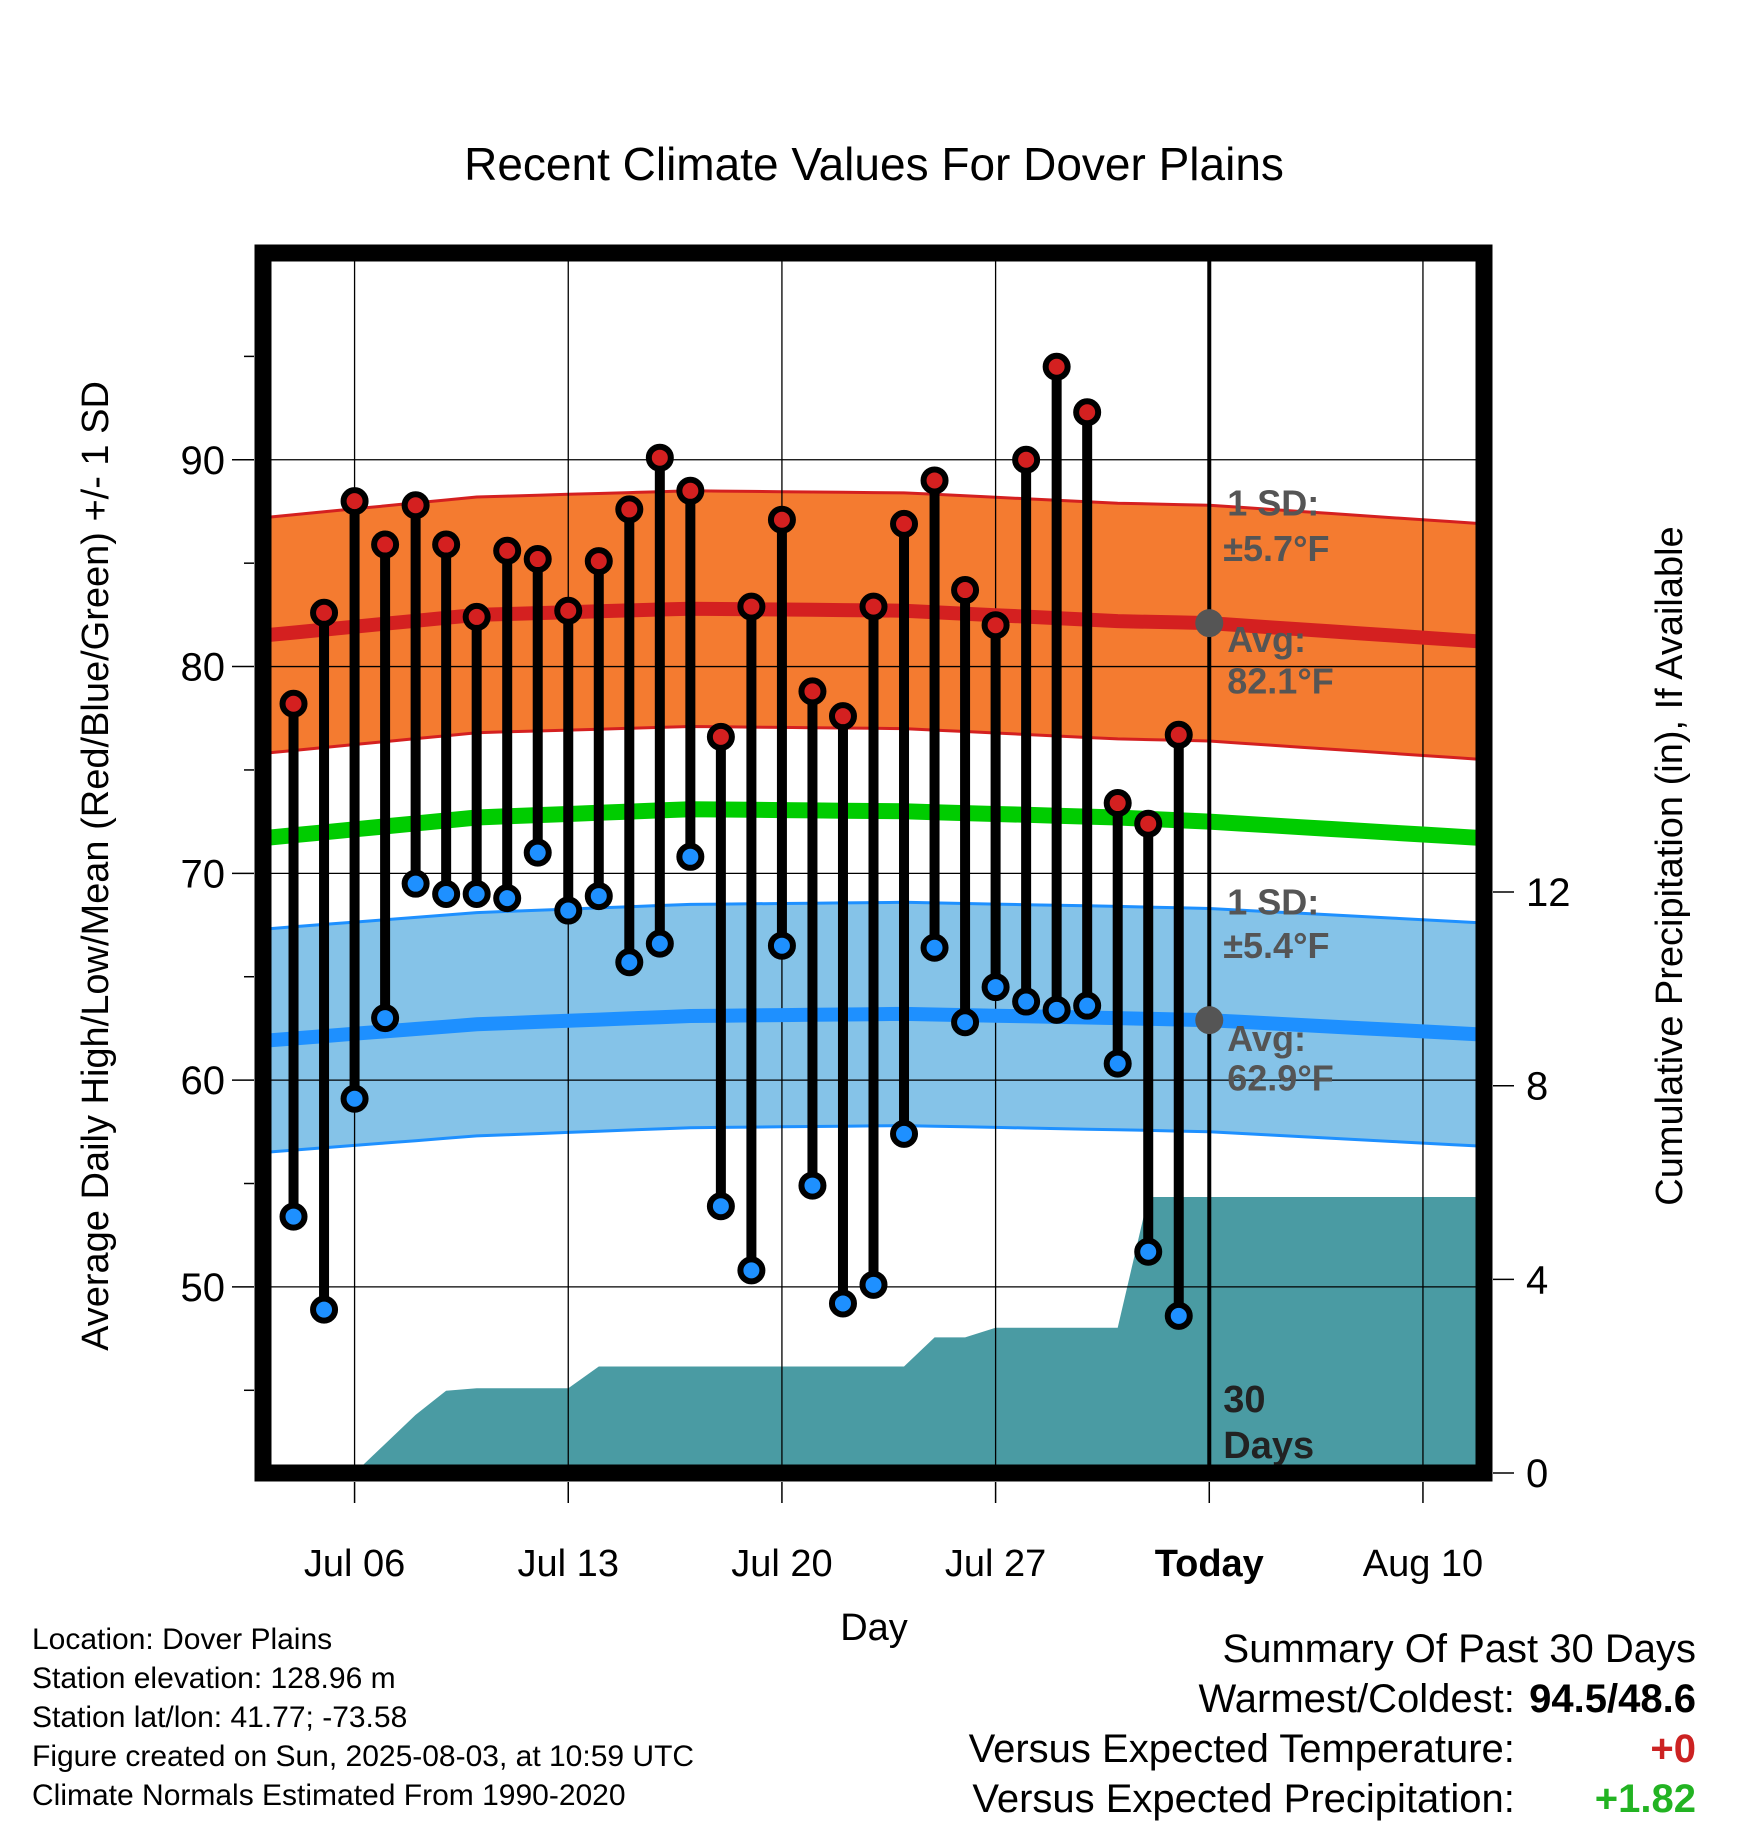 This screenshot has width=1748, height=1828. Describe the element at coordinates (1645, 1799) in the screenshot. I see `summary-precip-value: +1.82` at that location.